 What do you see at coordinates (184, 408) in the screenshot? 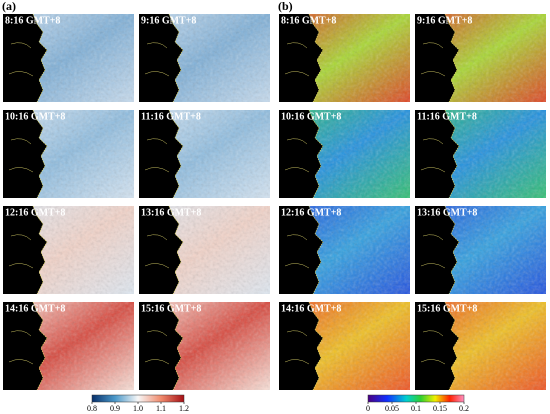
I see `colorbar-tick-label: 1.2` at bounding box center [184, 408].